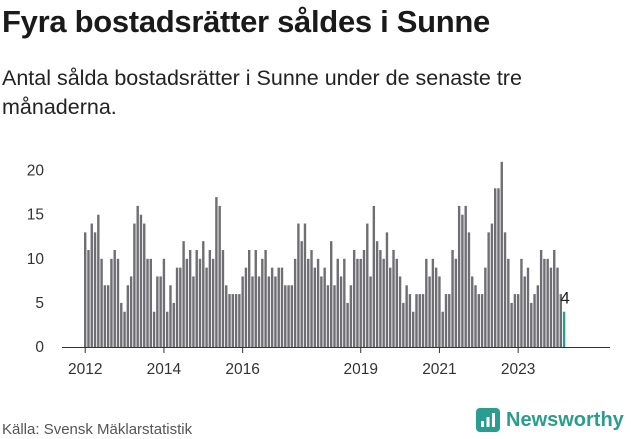 The height and width of the screenshot is (439, 631). I want to click on chart-title: Fyra bostadsrätter såldes i Sunne, so click(246, 21).